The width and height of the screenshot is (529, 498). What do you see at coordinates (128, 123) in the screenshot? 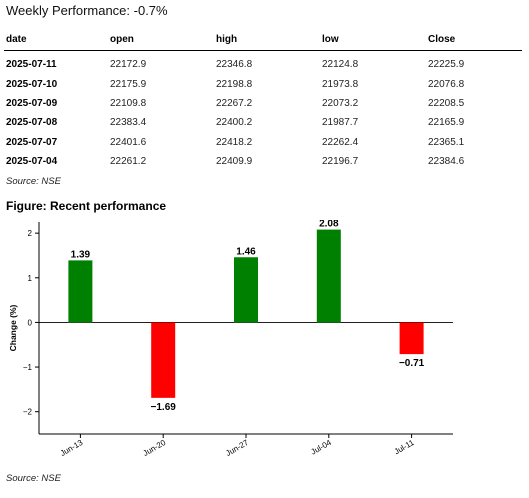
I see `cell-open: 22383.4` at bounding box center [128, 123].